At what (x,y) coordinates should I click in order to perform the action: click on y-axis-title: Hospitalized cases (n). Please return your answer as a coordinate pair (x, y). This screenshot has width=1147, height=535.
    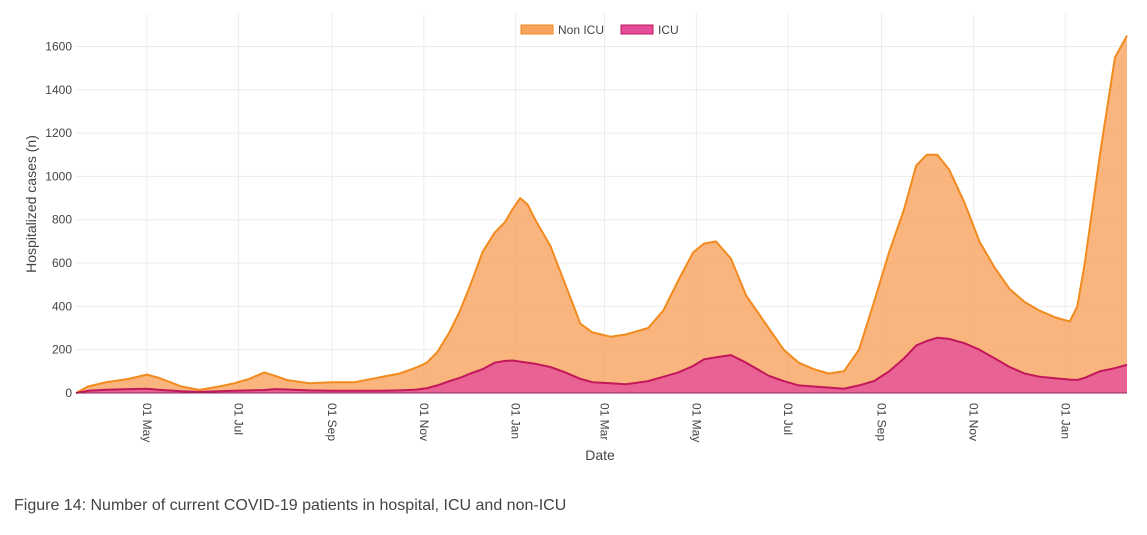
    Looking at the image, I should click on (31, 204).